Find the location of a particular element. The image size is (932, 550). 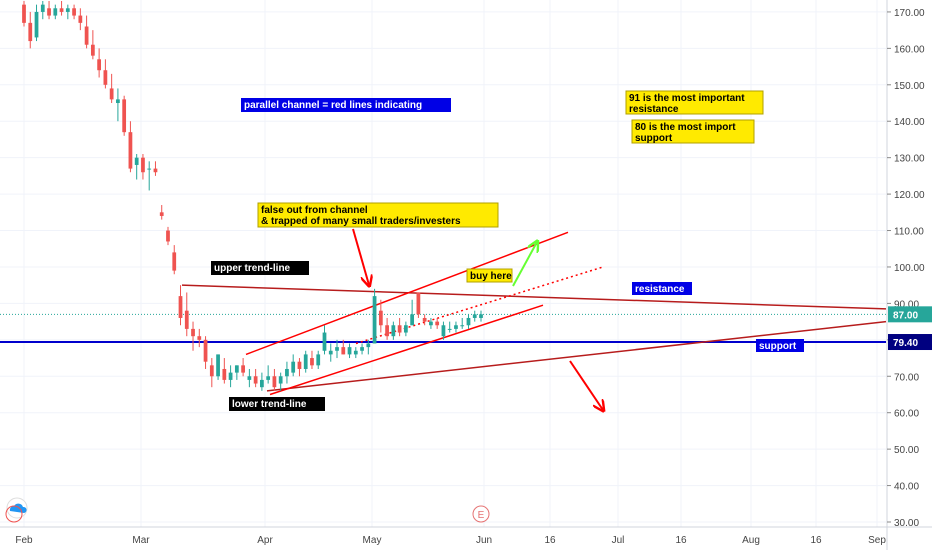

logo-ring-icon is located at coordinates (14, 514).